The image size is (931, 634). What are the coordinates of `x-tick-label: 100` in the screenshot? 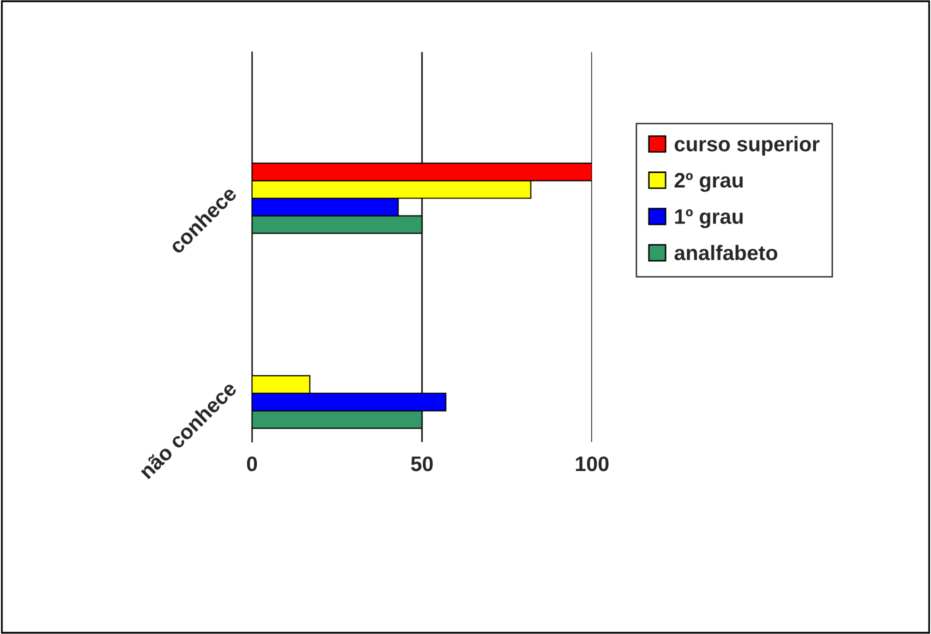 It's located at (592, 464).